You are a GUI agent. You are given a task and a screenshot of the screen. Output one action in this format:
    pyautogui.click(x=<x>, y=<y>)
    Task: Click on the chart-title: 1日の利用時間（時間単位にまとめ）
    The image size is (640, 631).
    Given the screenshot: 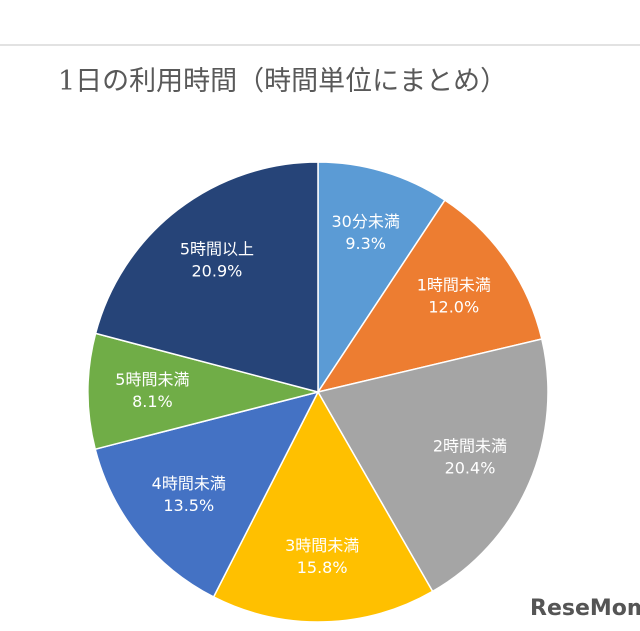 What is the action you would take?
    pyautogui.click(x=282, y=81)
    